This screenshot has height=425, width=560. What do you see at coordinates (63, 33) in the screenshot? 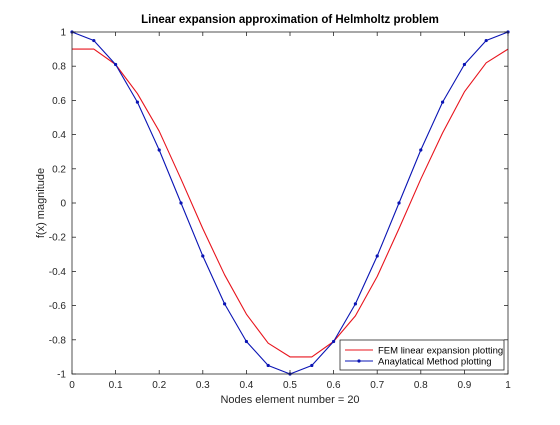
I see `y-tick-label: 1` at bounding box center [63, 33].